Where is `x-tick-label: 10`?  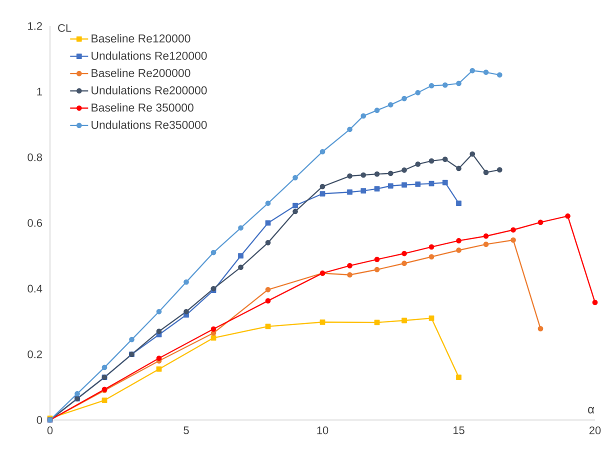
x-tick-label: 10 is located at coordinates (322, 430).